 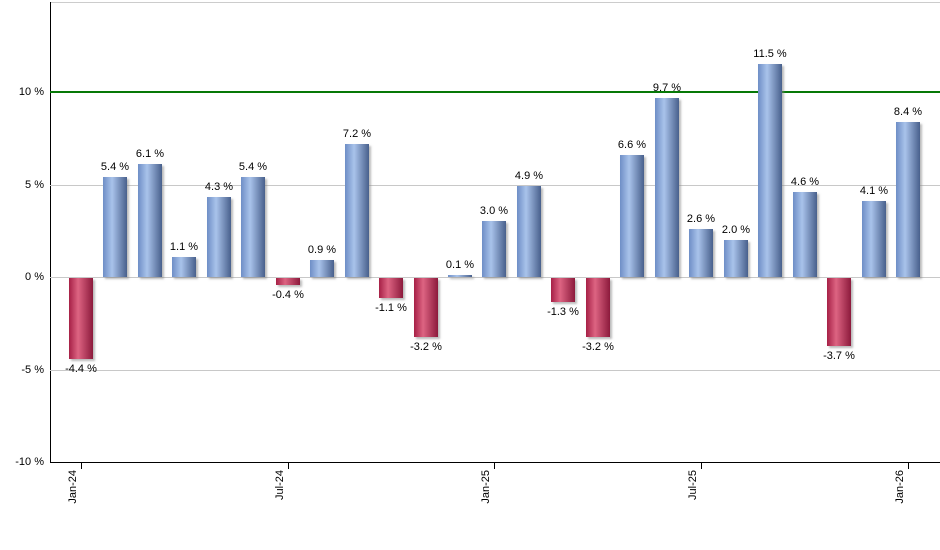 What do you see at coordinates (322, 250) in the screenshot?
I see `bar-value-label-7: 0.9 %` at bounding box center [322, 250].